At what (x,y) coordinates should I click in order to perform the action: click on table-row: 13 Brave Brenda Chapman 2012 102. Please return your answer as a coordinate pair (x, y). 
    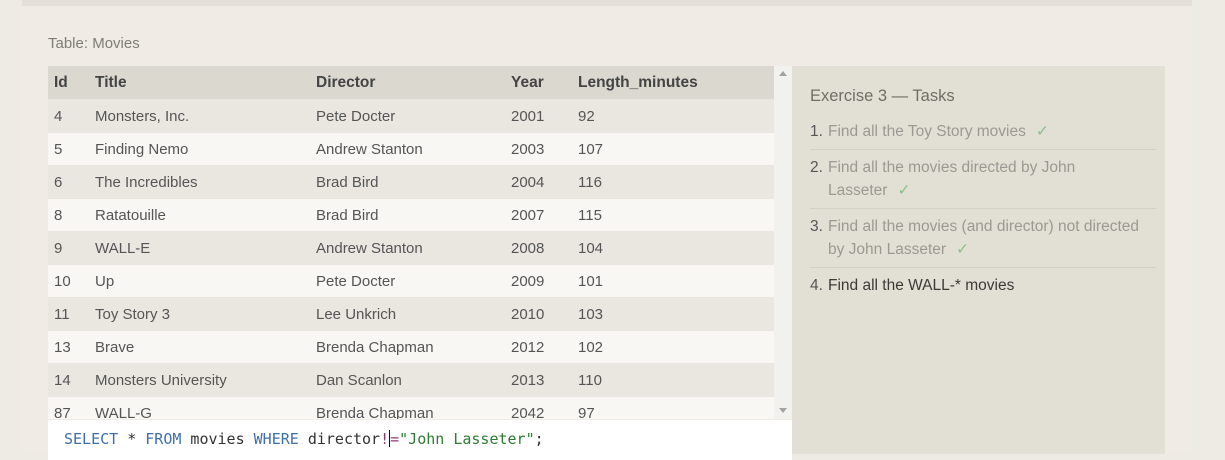
    Looking at the image, I should click on (411, 347).